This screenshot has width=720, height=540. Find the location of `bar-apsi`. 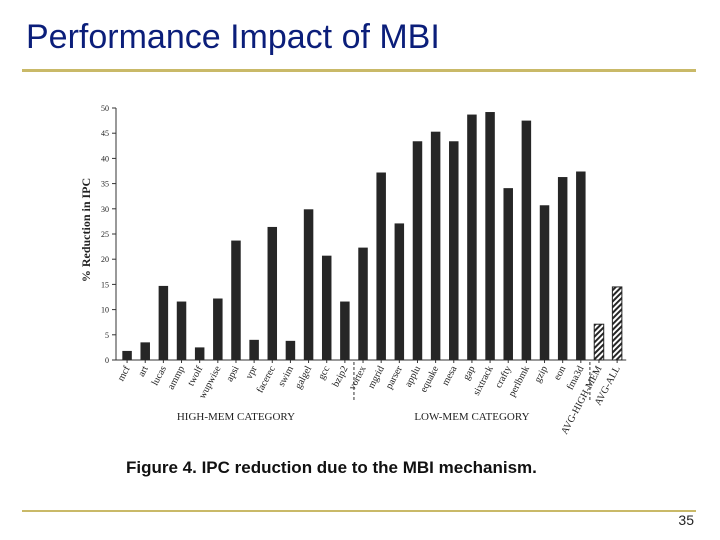

bar-apsi is located at coordinates (236, 300).